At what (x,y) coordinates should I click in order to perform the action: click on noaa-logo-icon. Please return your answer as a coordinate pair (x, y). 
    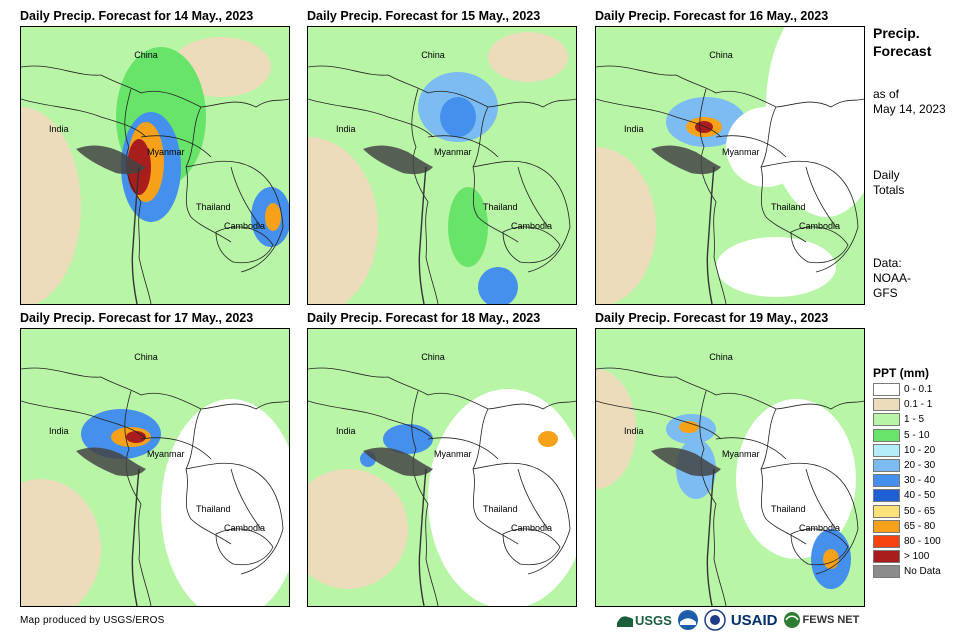
    Looking at the image, I should click on (687, 620).